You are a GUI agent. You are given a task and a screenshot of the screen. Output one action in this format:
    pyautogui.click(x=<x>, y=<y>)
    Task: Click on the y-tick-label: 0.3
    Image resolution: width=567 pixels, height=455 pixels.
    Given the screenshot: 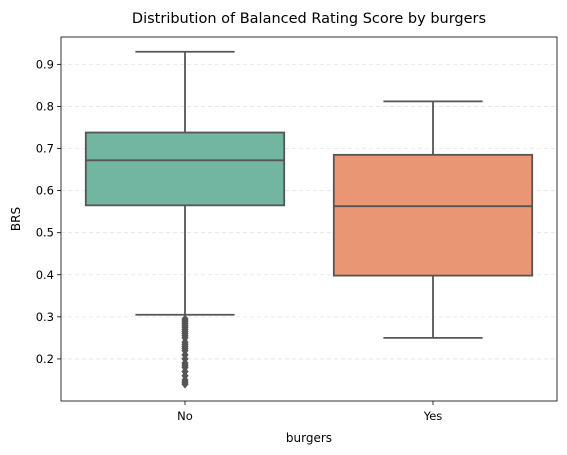 What is the action you would take?
    pyautogui.click(x=45, y=317)
    